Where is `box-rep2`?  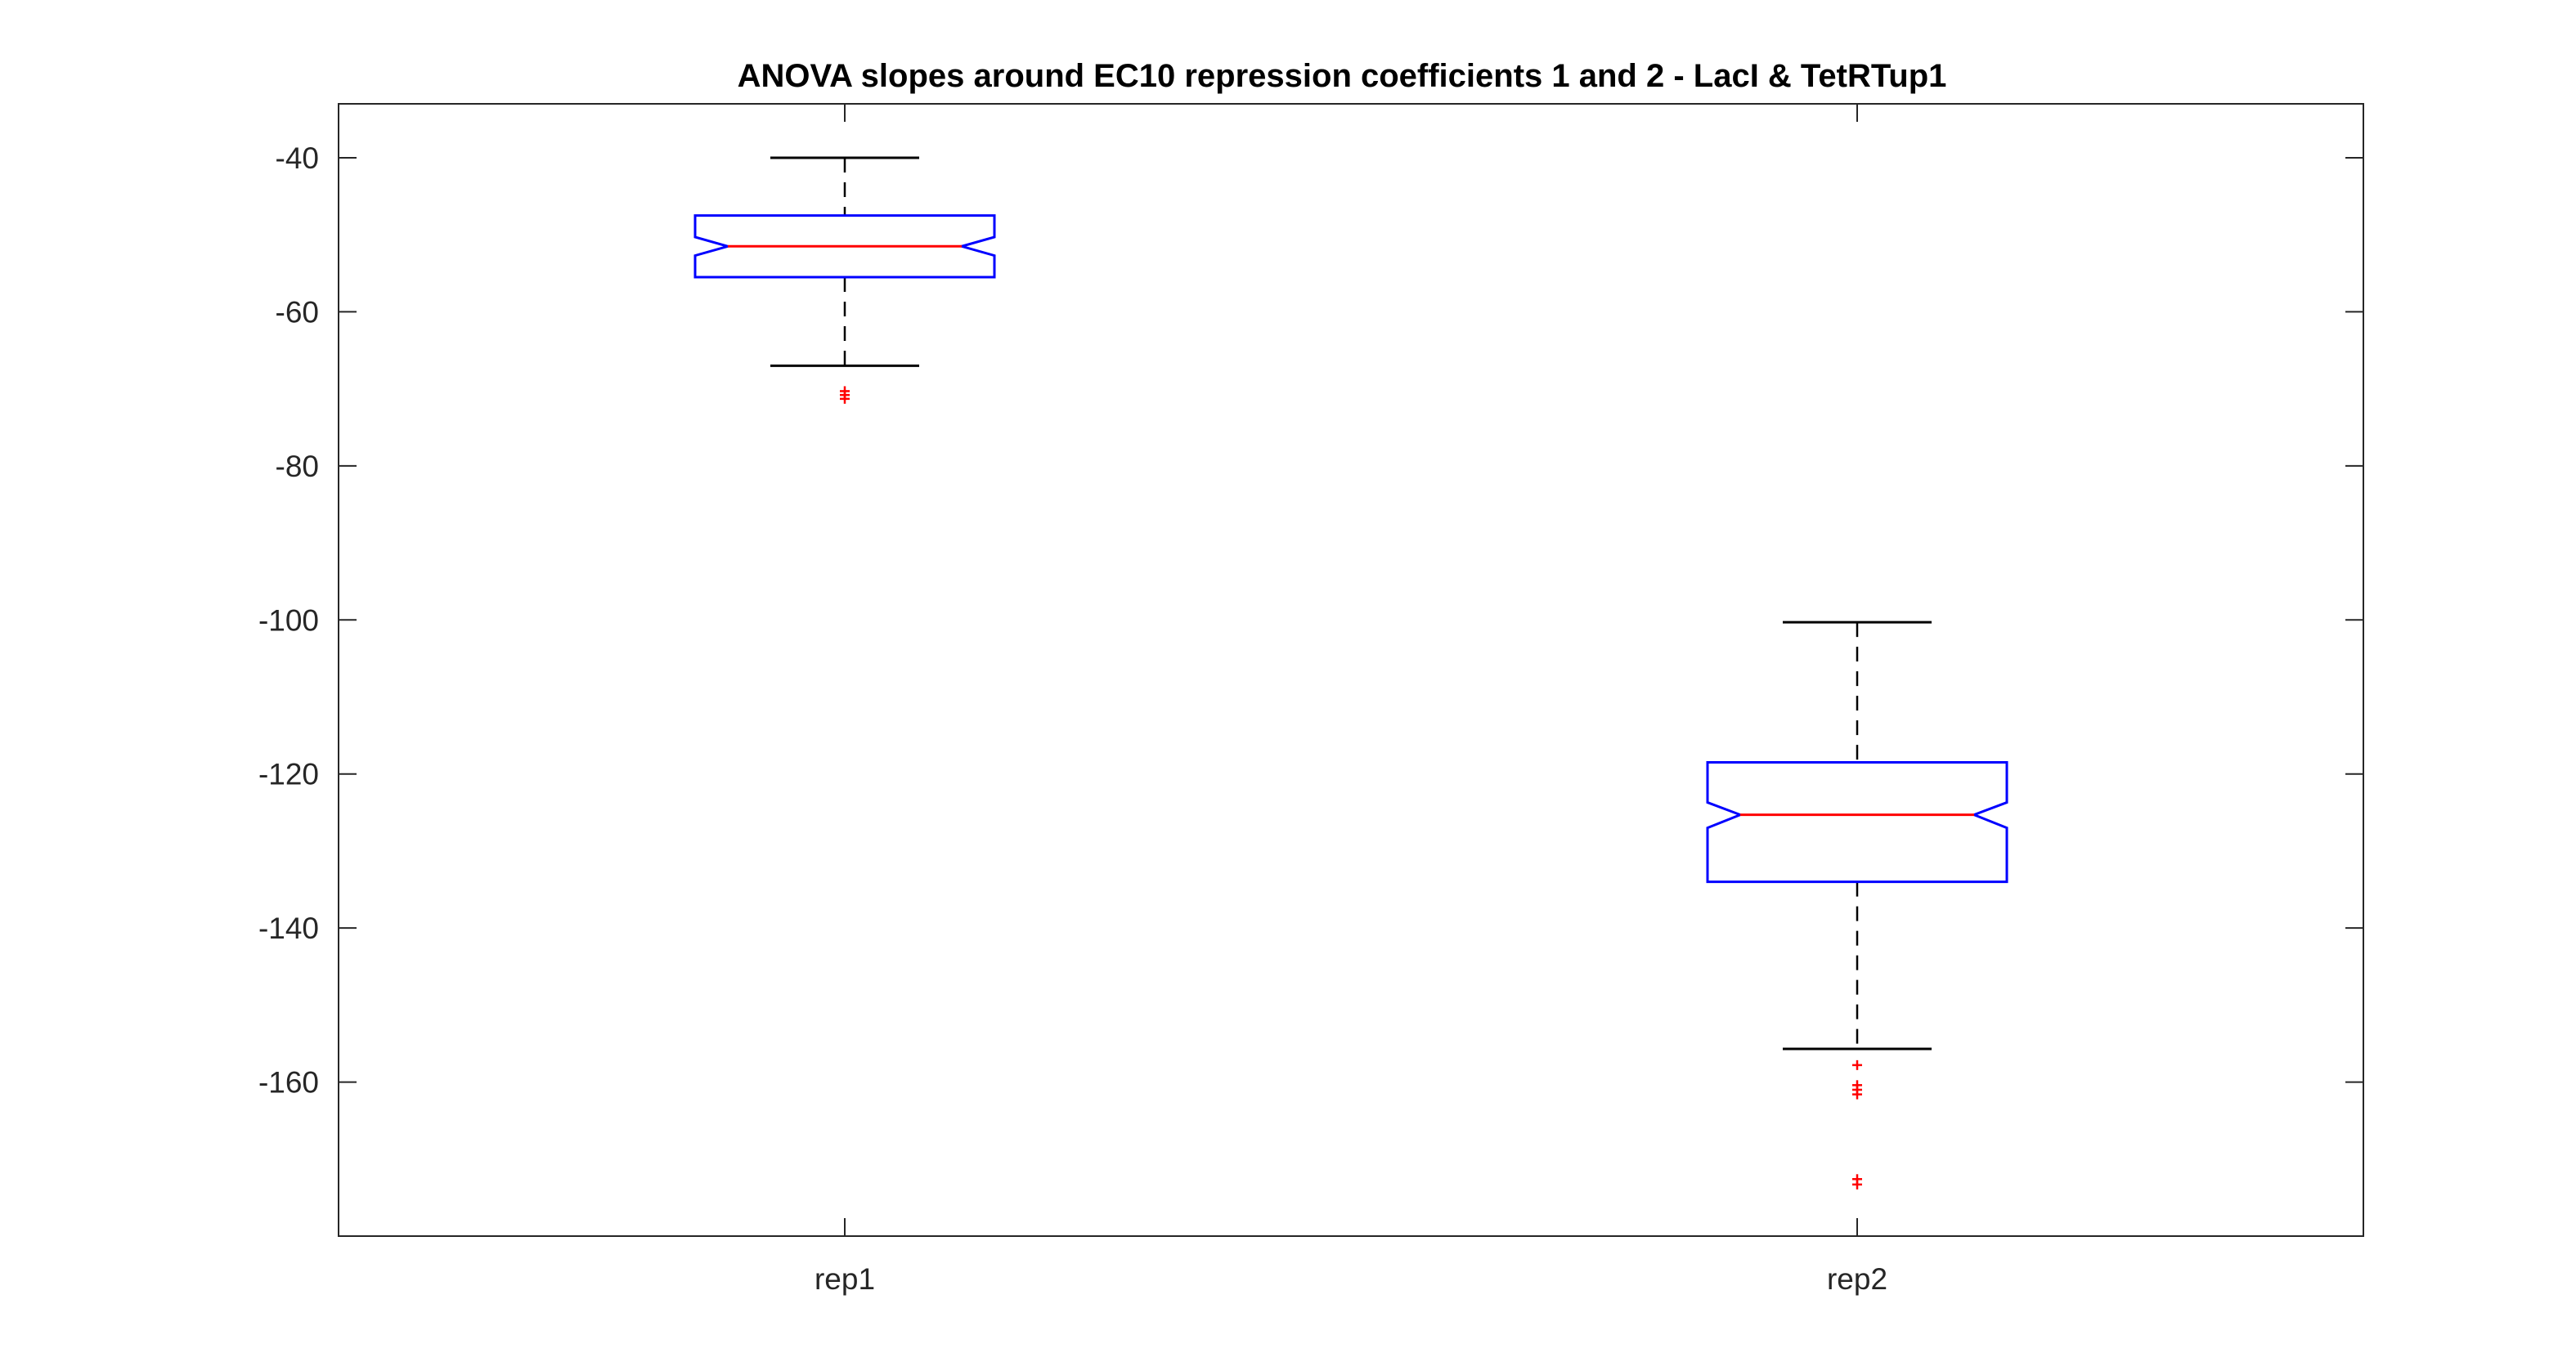
box-rep2 is located at coordinates (1857, 905).